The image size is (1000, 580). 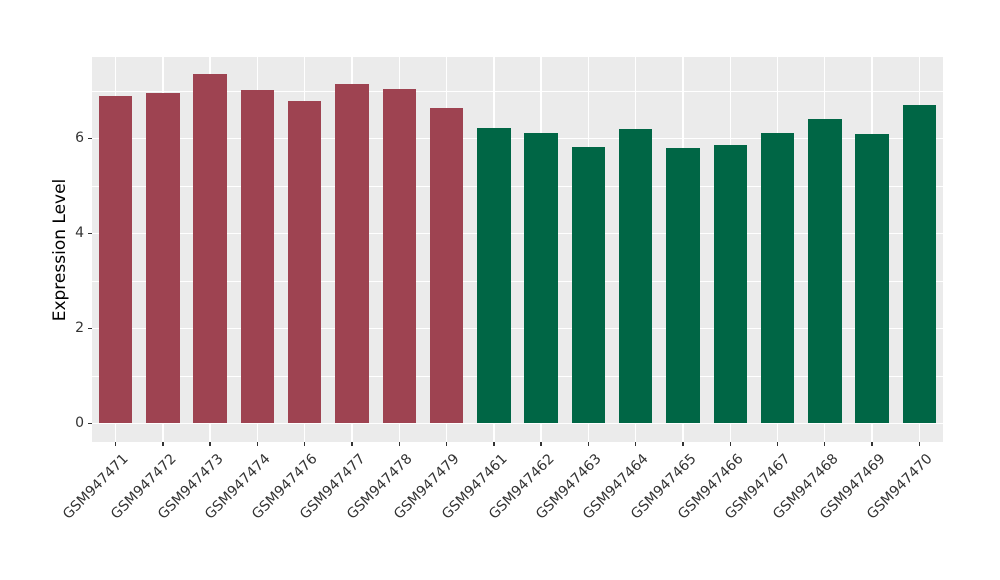 I want to click on y-tick-label: 2, so click(x=79, y=328).